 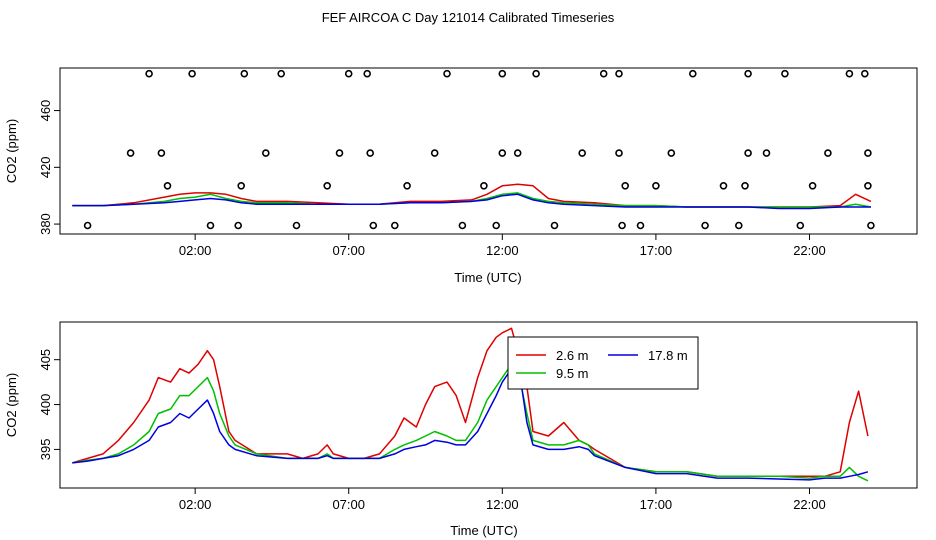 What do you see at coordinates (45, 360) in the screenshot?
I see `ytick-label-1-2: 405` at bounding box center [45, 360].